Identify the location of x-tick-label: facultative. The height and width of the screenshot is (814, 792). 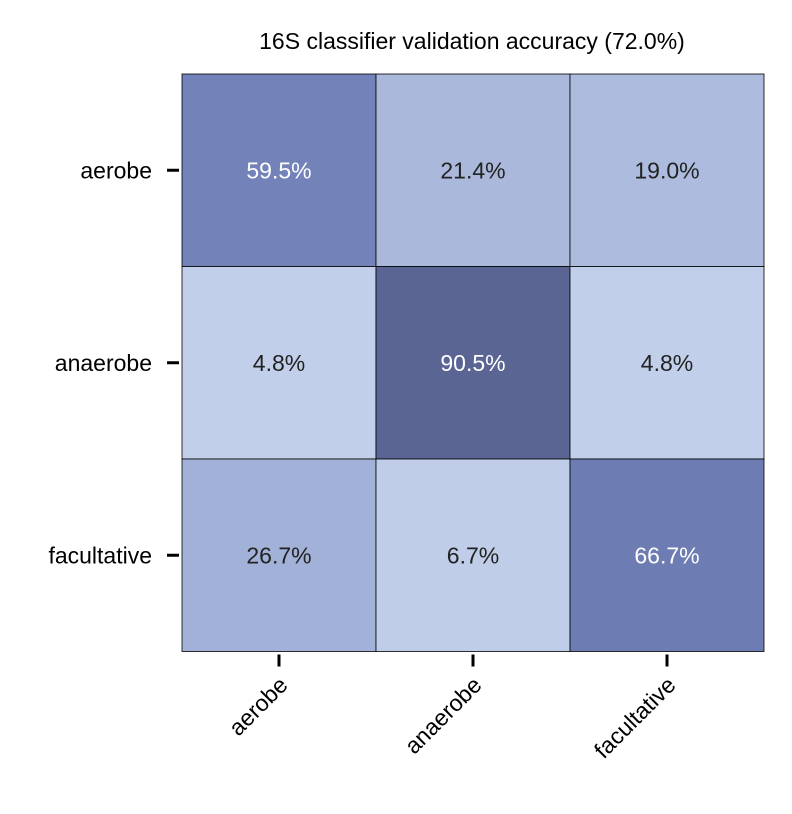
(635, 718).